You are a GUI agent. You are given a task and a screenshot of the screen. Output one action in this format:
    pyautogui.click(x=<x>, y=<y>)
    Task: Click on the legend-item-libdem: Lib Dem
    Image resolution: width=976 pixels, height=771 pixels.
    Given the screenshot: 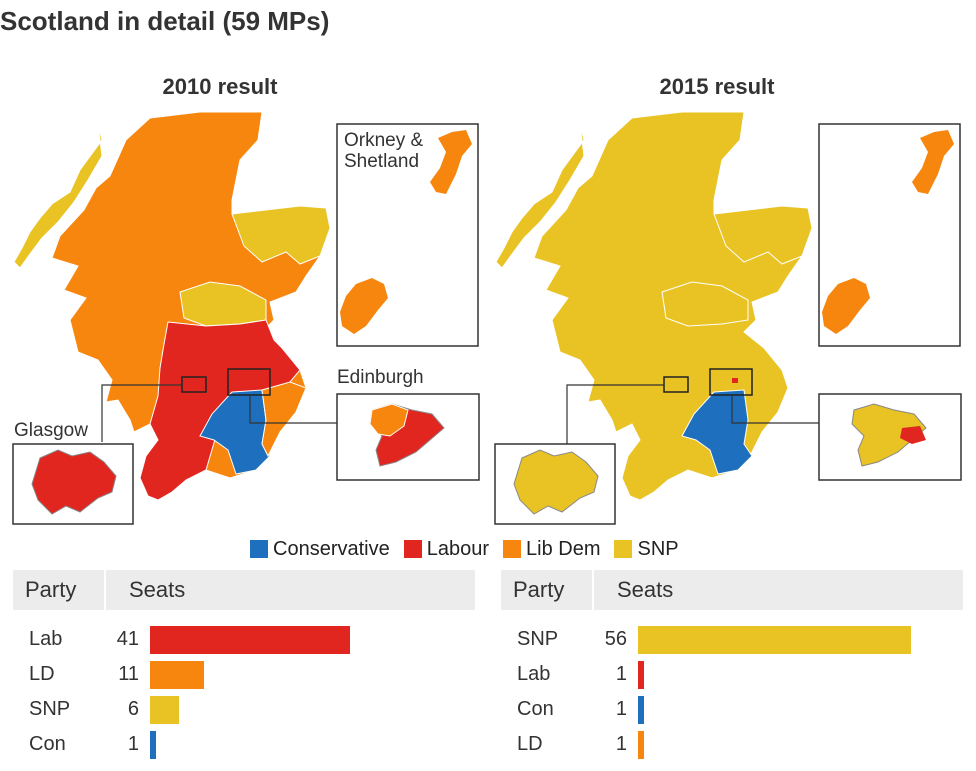 What is the action you would take?
    pyautogui.click(x=551, y=549)
    